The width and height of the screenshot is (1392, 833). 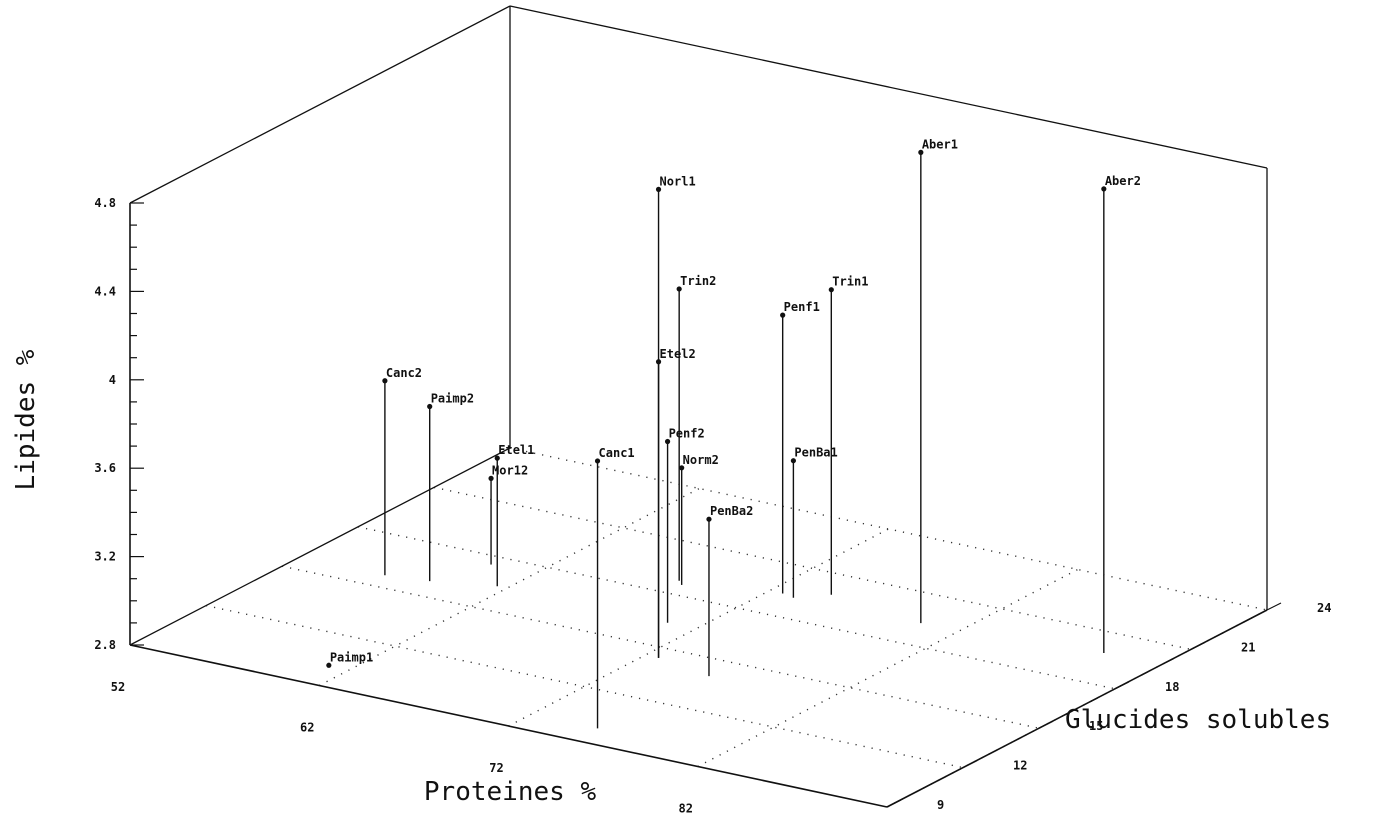 I want to click on data-point-penf2: Penf2, so click(x=684, y=525).